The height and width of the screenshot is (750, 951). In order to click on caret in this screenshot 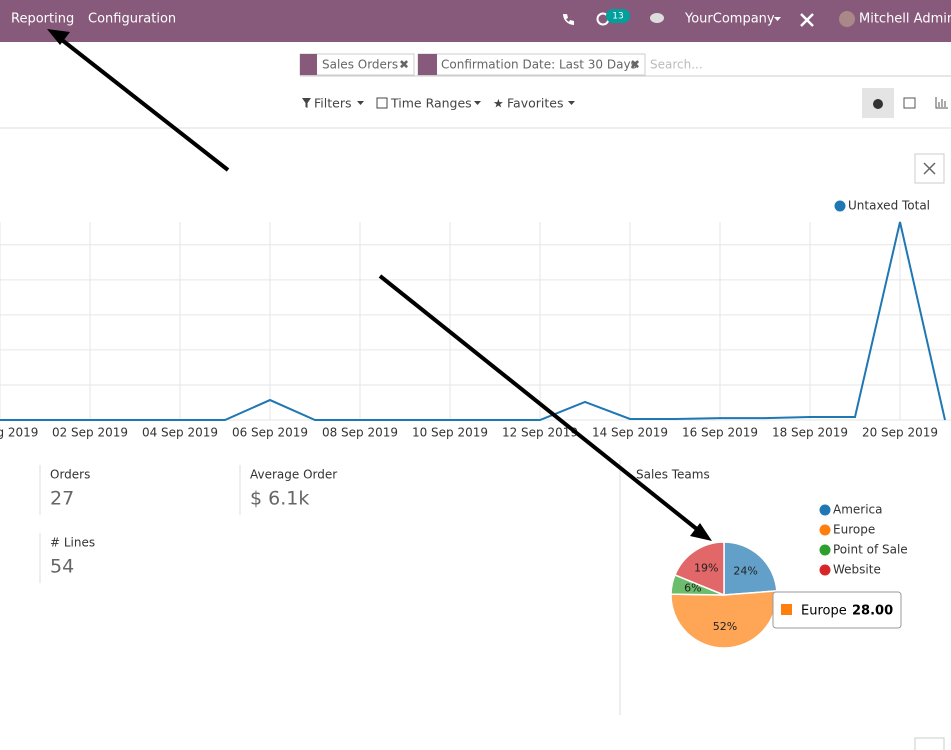, I will do `click(777, 19)`.